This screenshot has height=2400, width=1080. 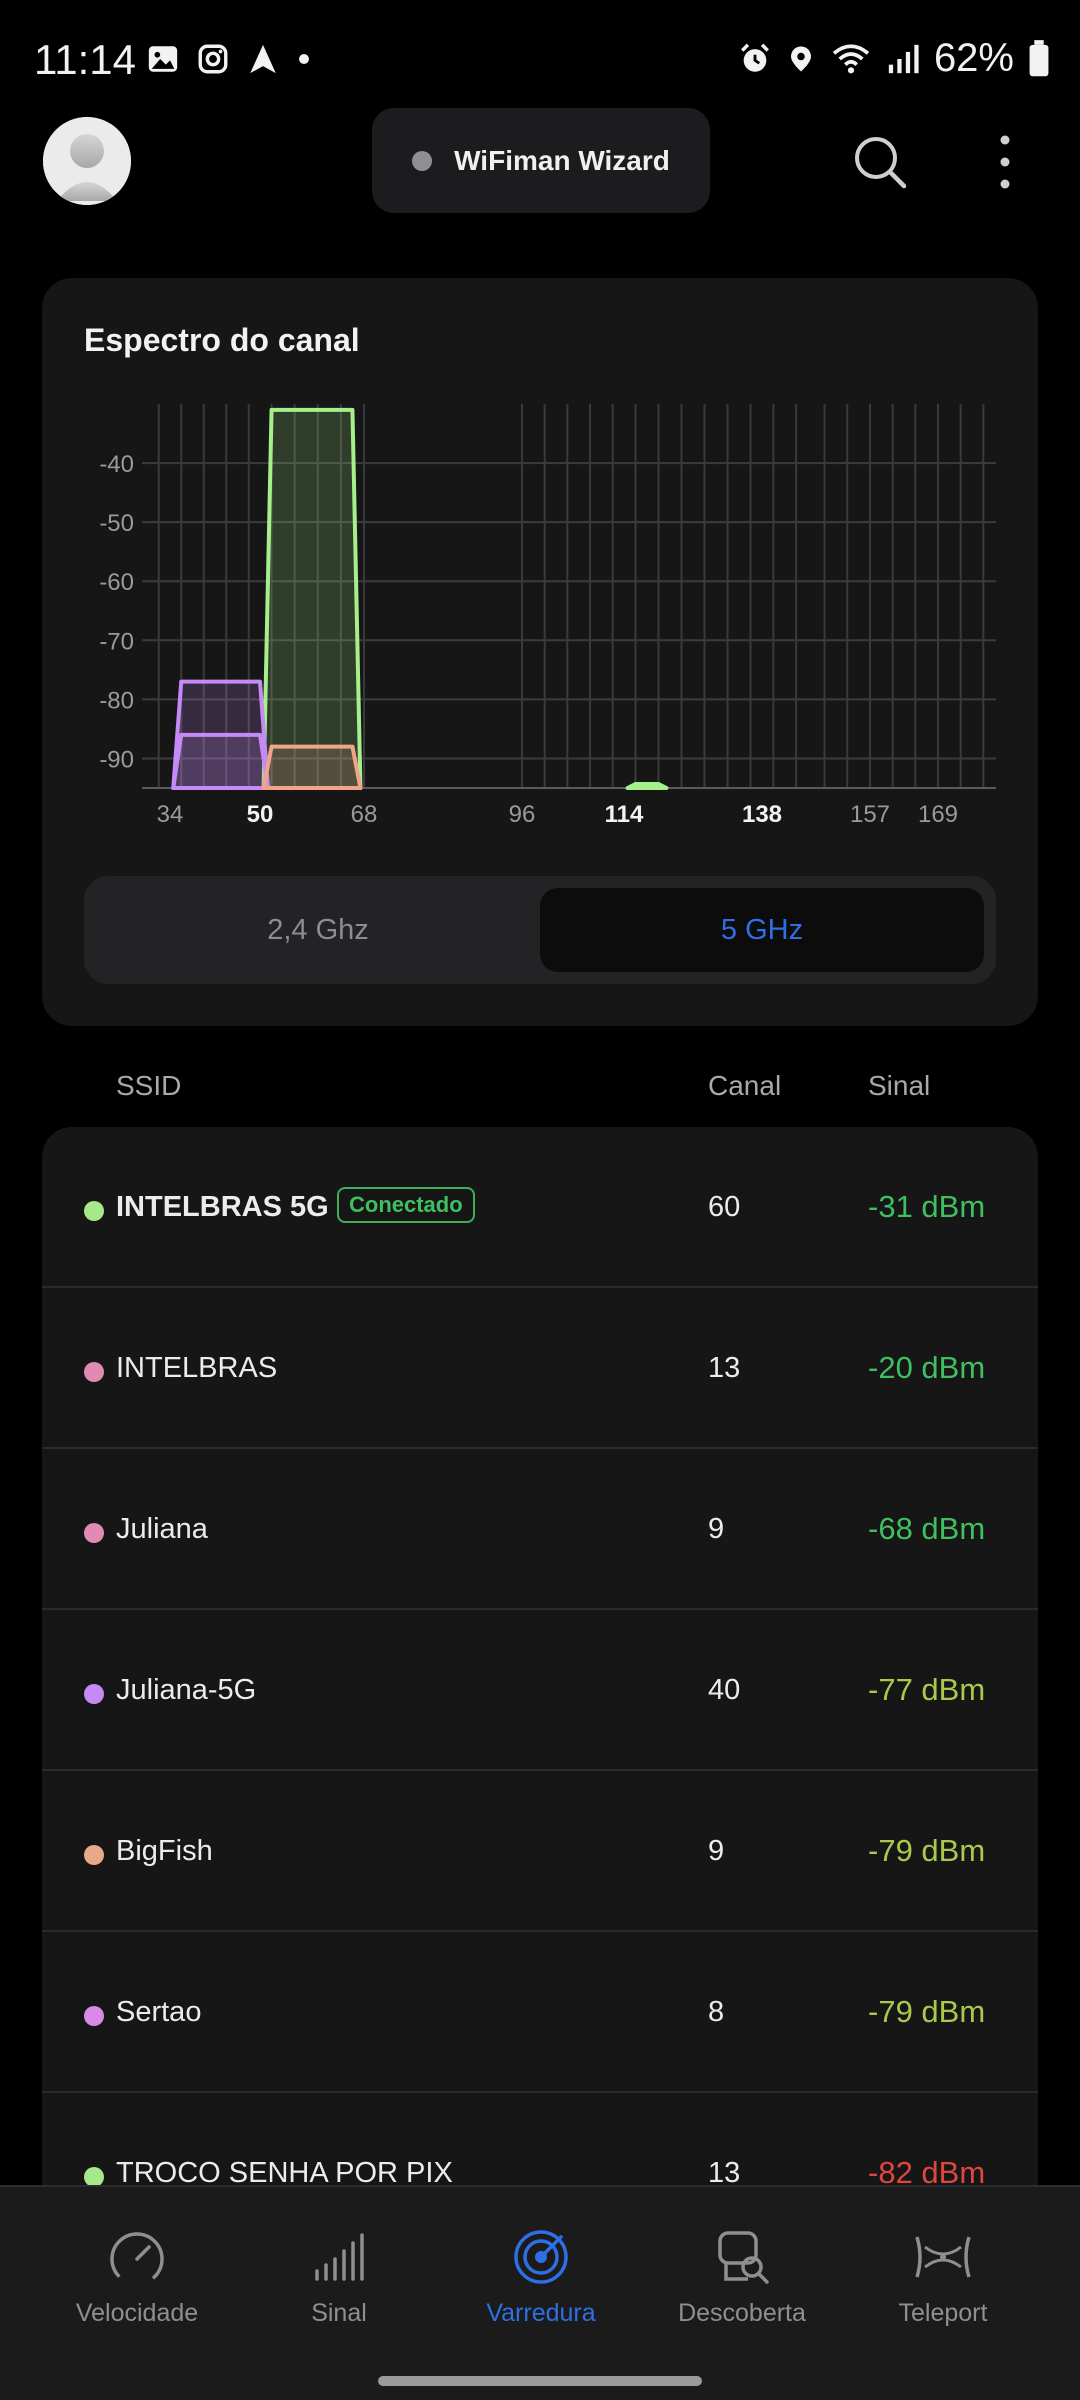 What do you see at coordinates (137, 2313) in the screenshot?
I see `nav-label: Velocidade` at bounding box center [137, 2313].